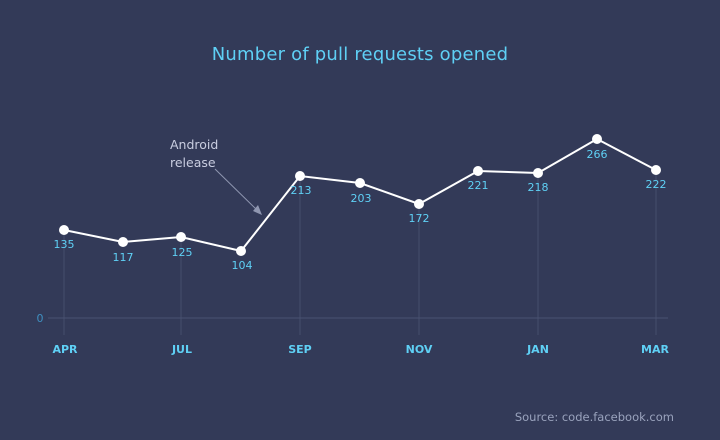  Describe the element at coordinates (594, 417) in the screenshot. I see `source-credit: Source: code.facebook.com` at that location.